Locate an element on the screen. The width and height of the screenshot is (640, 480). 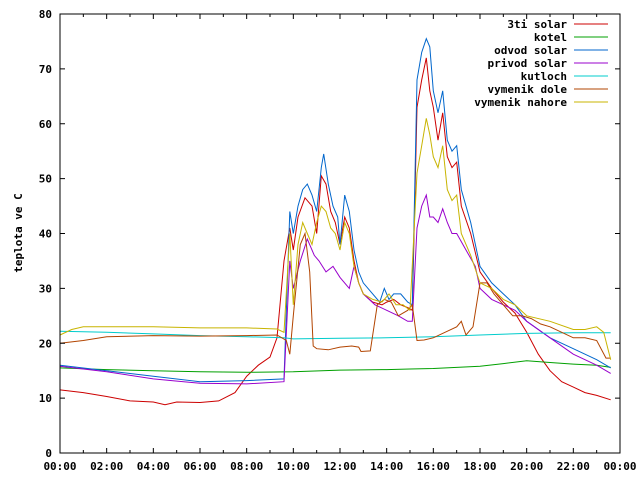
x-tick-label: 14:00 is located at coordinates (386, 466).